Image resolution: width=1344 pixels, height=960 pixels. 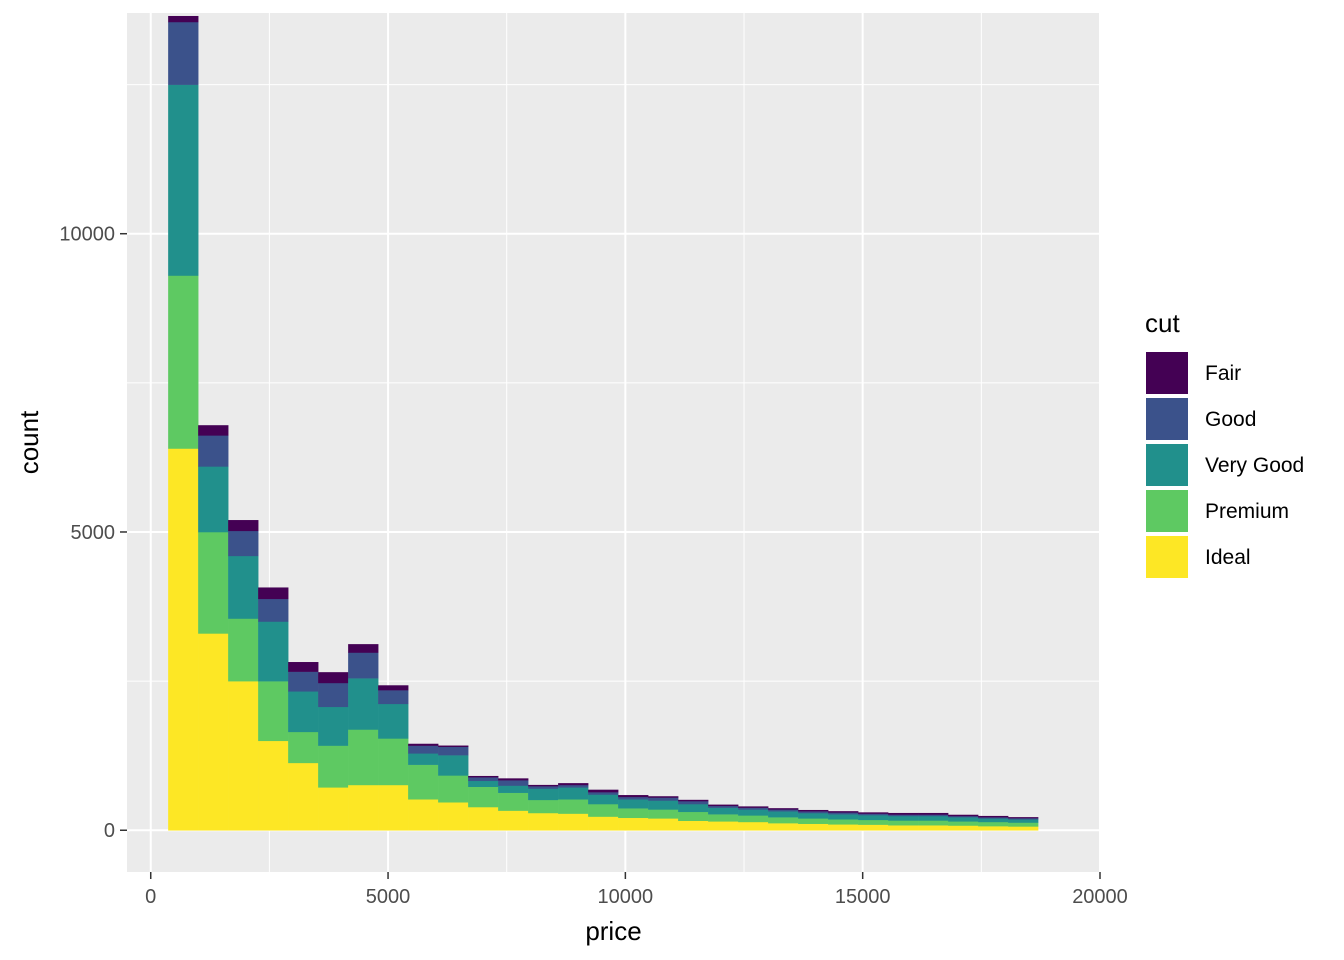 What do you see at coordinates (1167, 557) in the screenshot?
I see `legend-key-ideal` at bounding box center [1167, 557].